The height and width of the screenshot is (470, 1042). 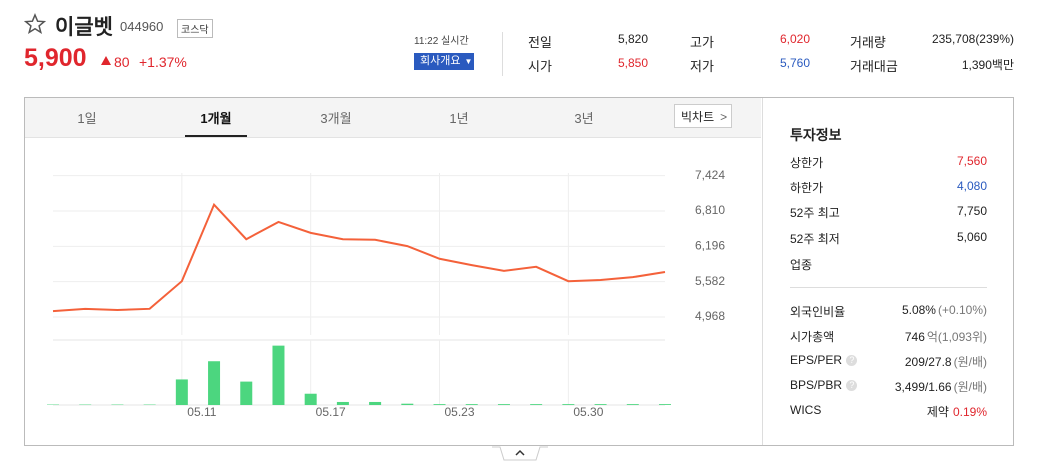 I want to click on tab: 3개월, so click(x=336, y=118).